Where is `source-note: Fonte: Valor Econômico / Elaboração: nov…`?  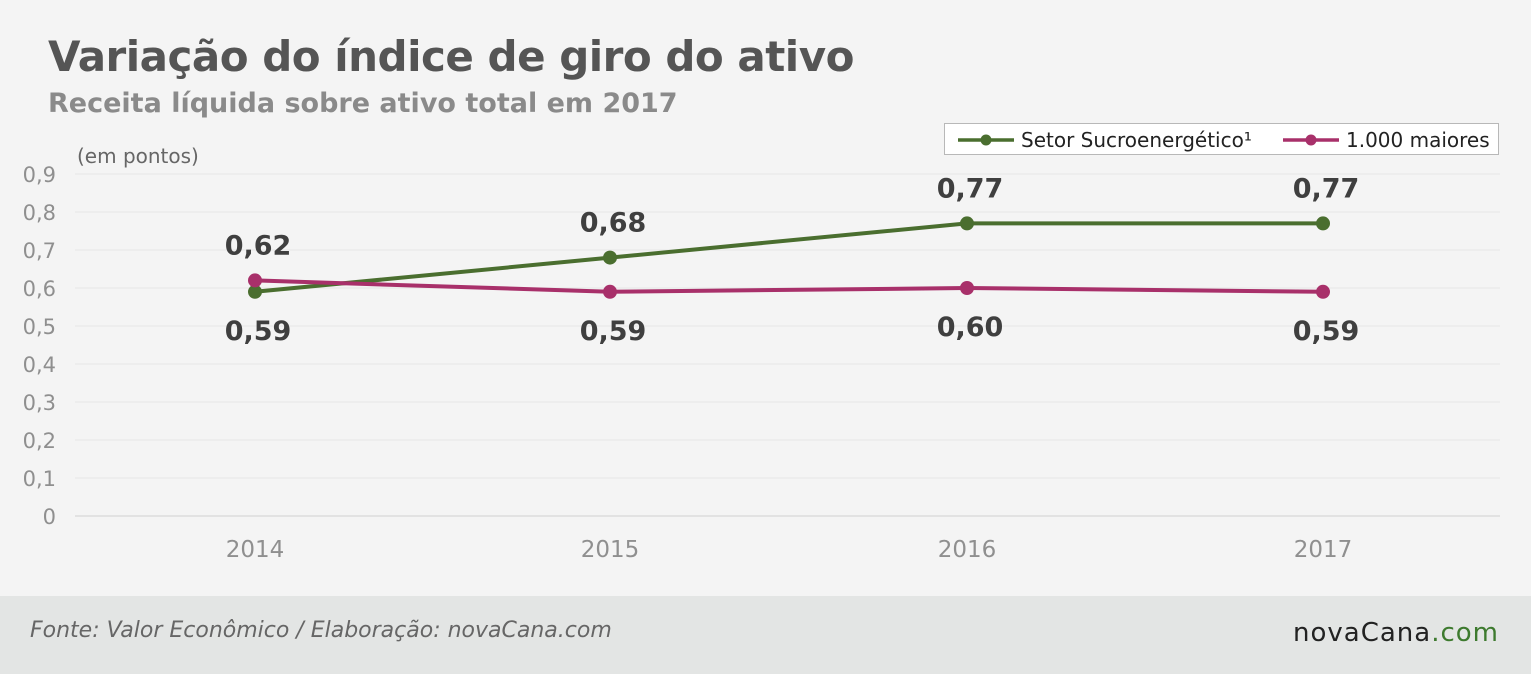 source-note: Fonte: Valor Econômico / Elaboração: nov… is located at coordinates (321, 630).